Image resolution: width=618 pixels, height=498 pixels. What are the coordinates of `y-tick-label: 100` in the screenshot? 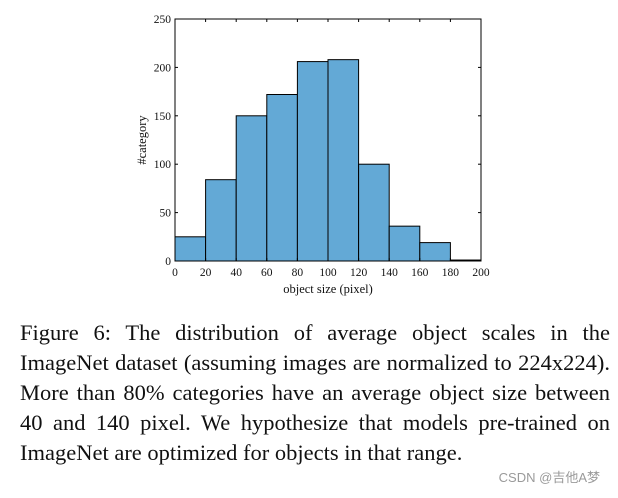 It's located at (163, 165).